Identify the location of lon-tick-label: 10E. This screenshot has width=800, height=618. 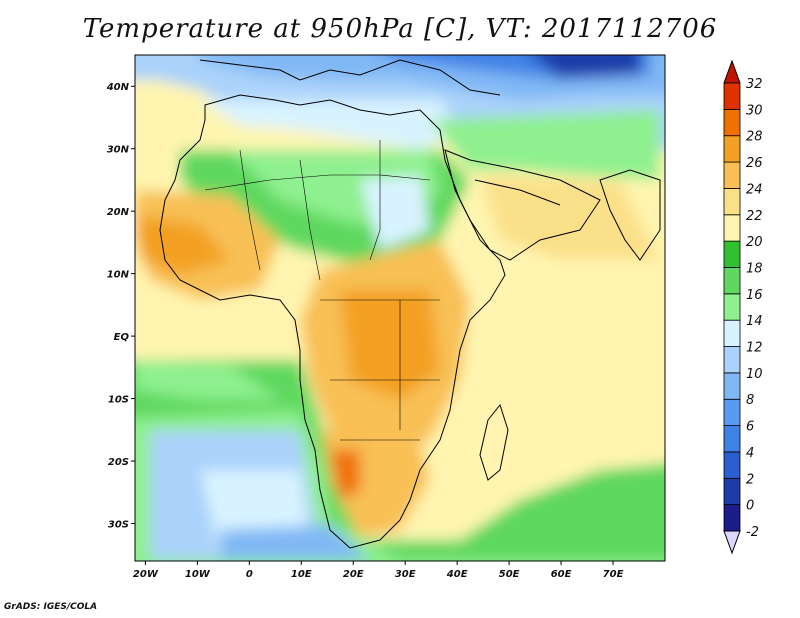
(301, 574).